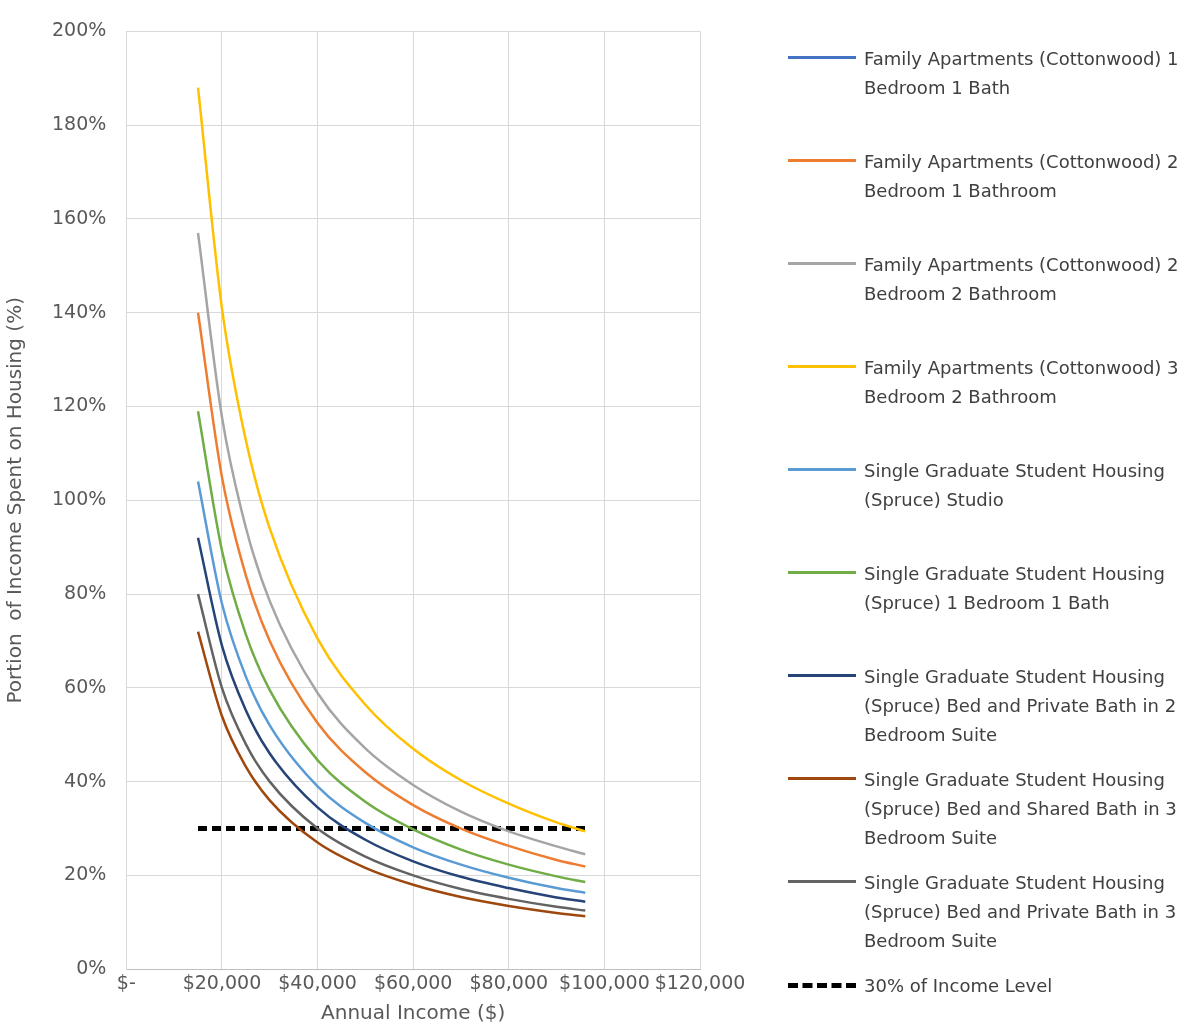 Image resolution: width=1191 pixels, height=1030 pixels. I want to click on legend-label: Family Apartments (Cottonwood) 2 Bedroom 1 Bathroom, so click(1022, 176).